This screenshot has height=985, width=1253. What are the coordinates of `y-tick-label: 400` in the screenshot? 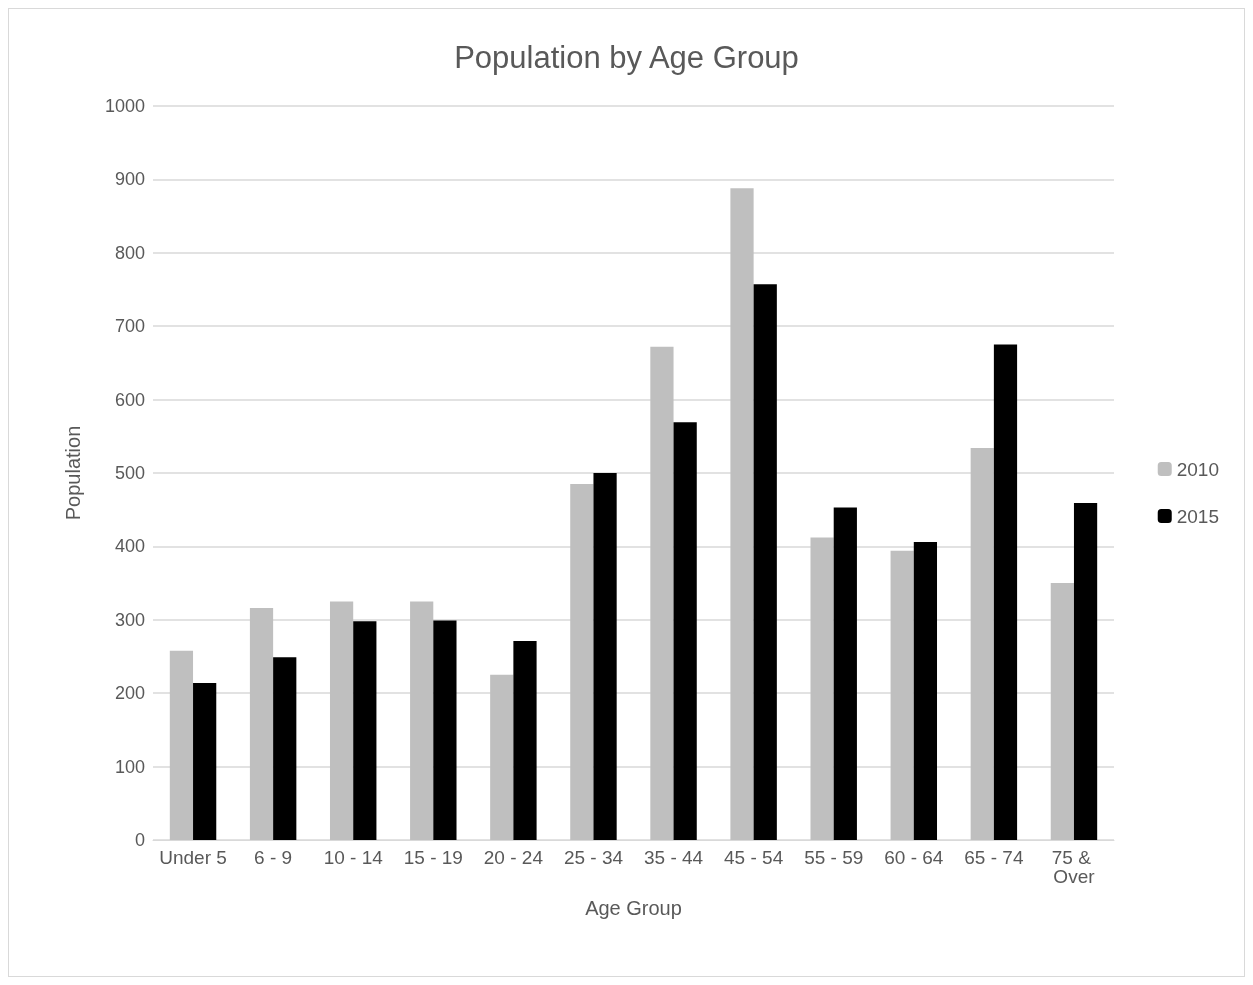 It's located at (129, 546).